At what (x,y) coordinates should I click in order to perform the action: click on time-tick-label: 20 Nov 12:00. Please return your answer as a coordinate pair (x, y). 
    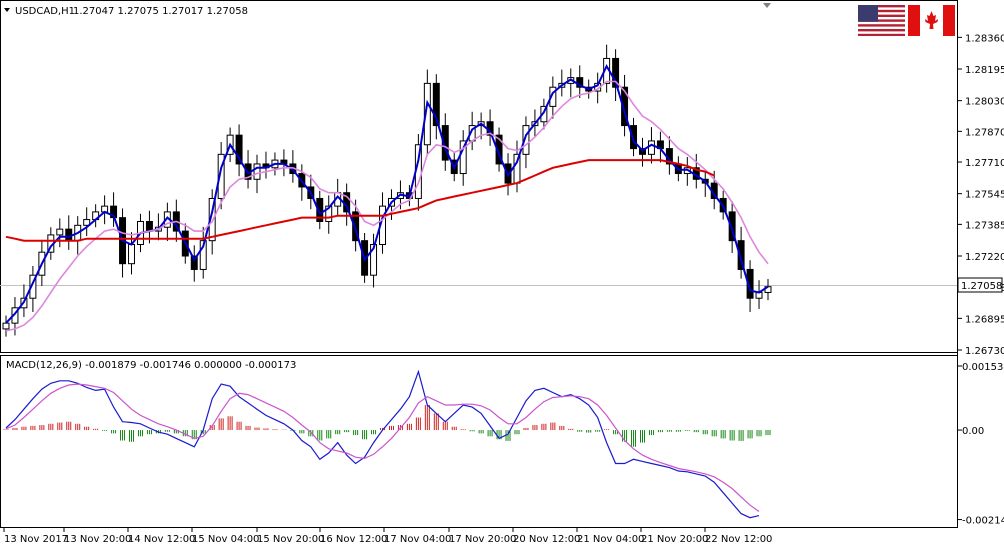
    Looking at the image, I should click on (546, 539).